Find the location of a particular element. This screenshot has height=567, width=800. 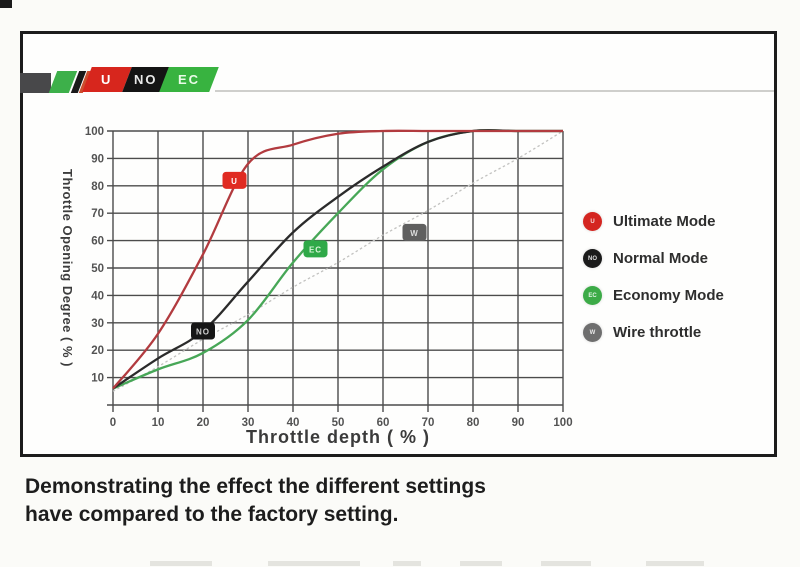

banner-rule is located at coordinates (494, 91).